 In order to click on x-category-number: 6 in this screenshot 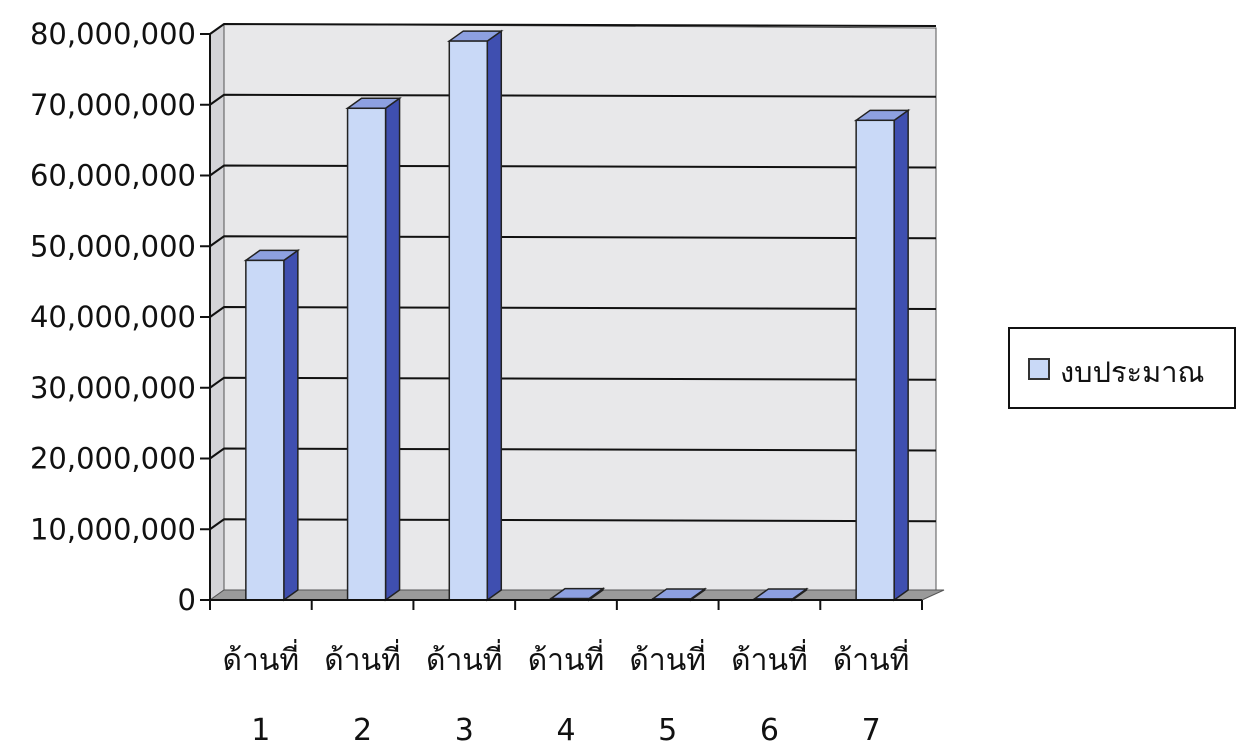, I will do `click(769, 730)`.